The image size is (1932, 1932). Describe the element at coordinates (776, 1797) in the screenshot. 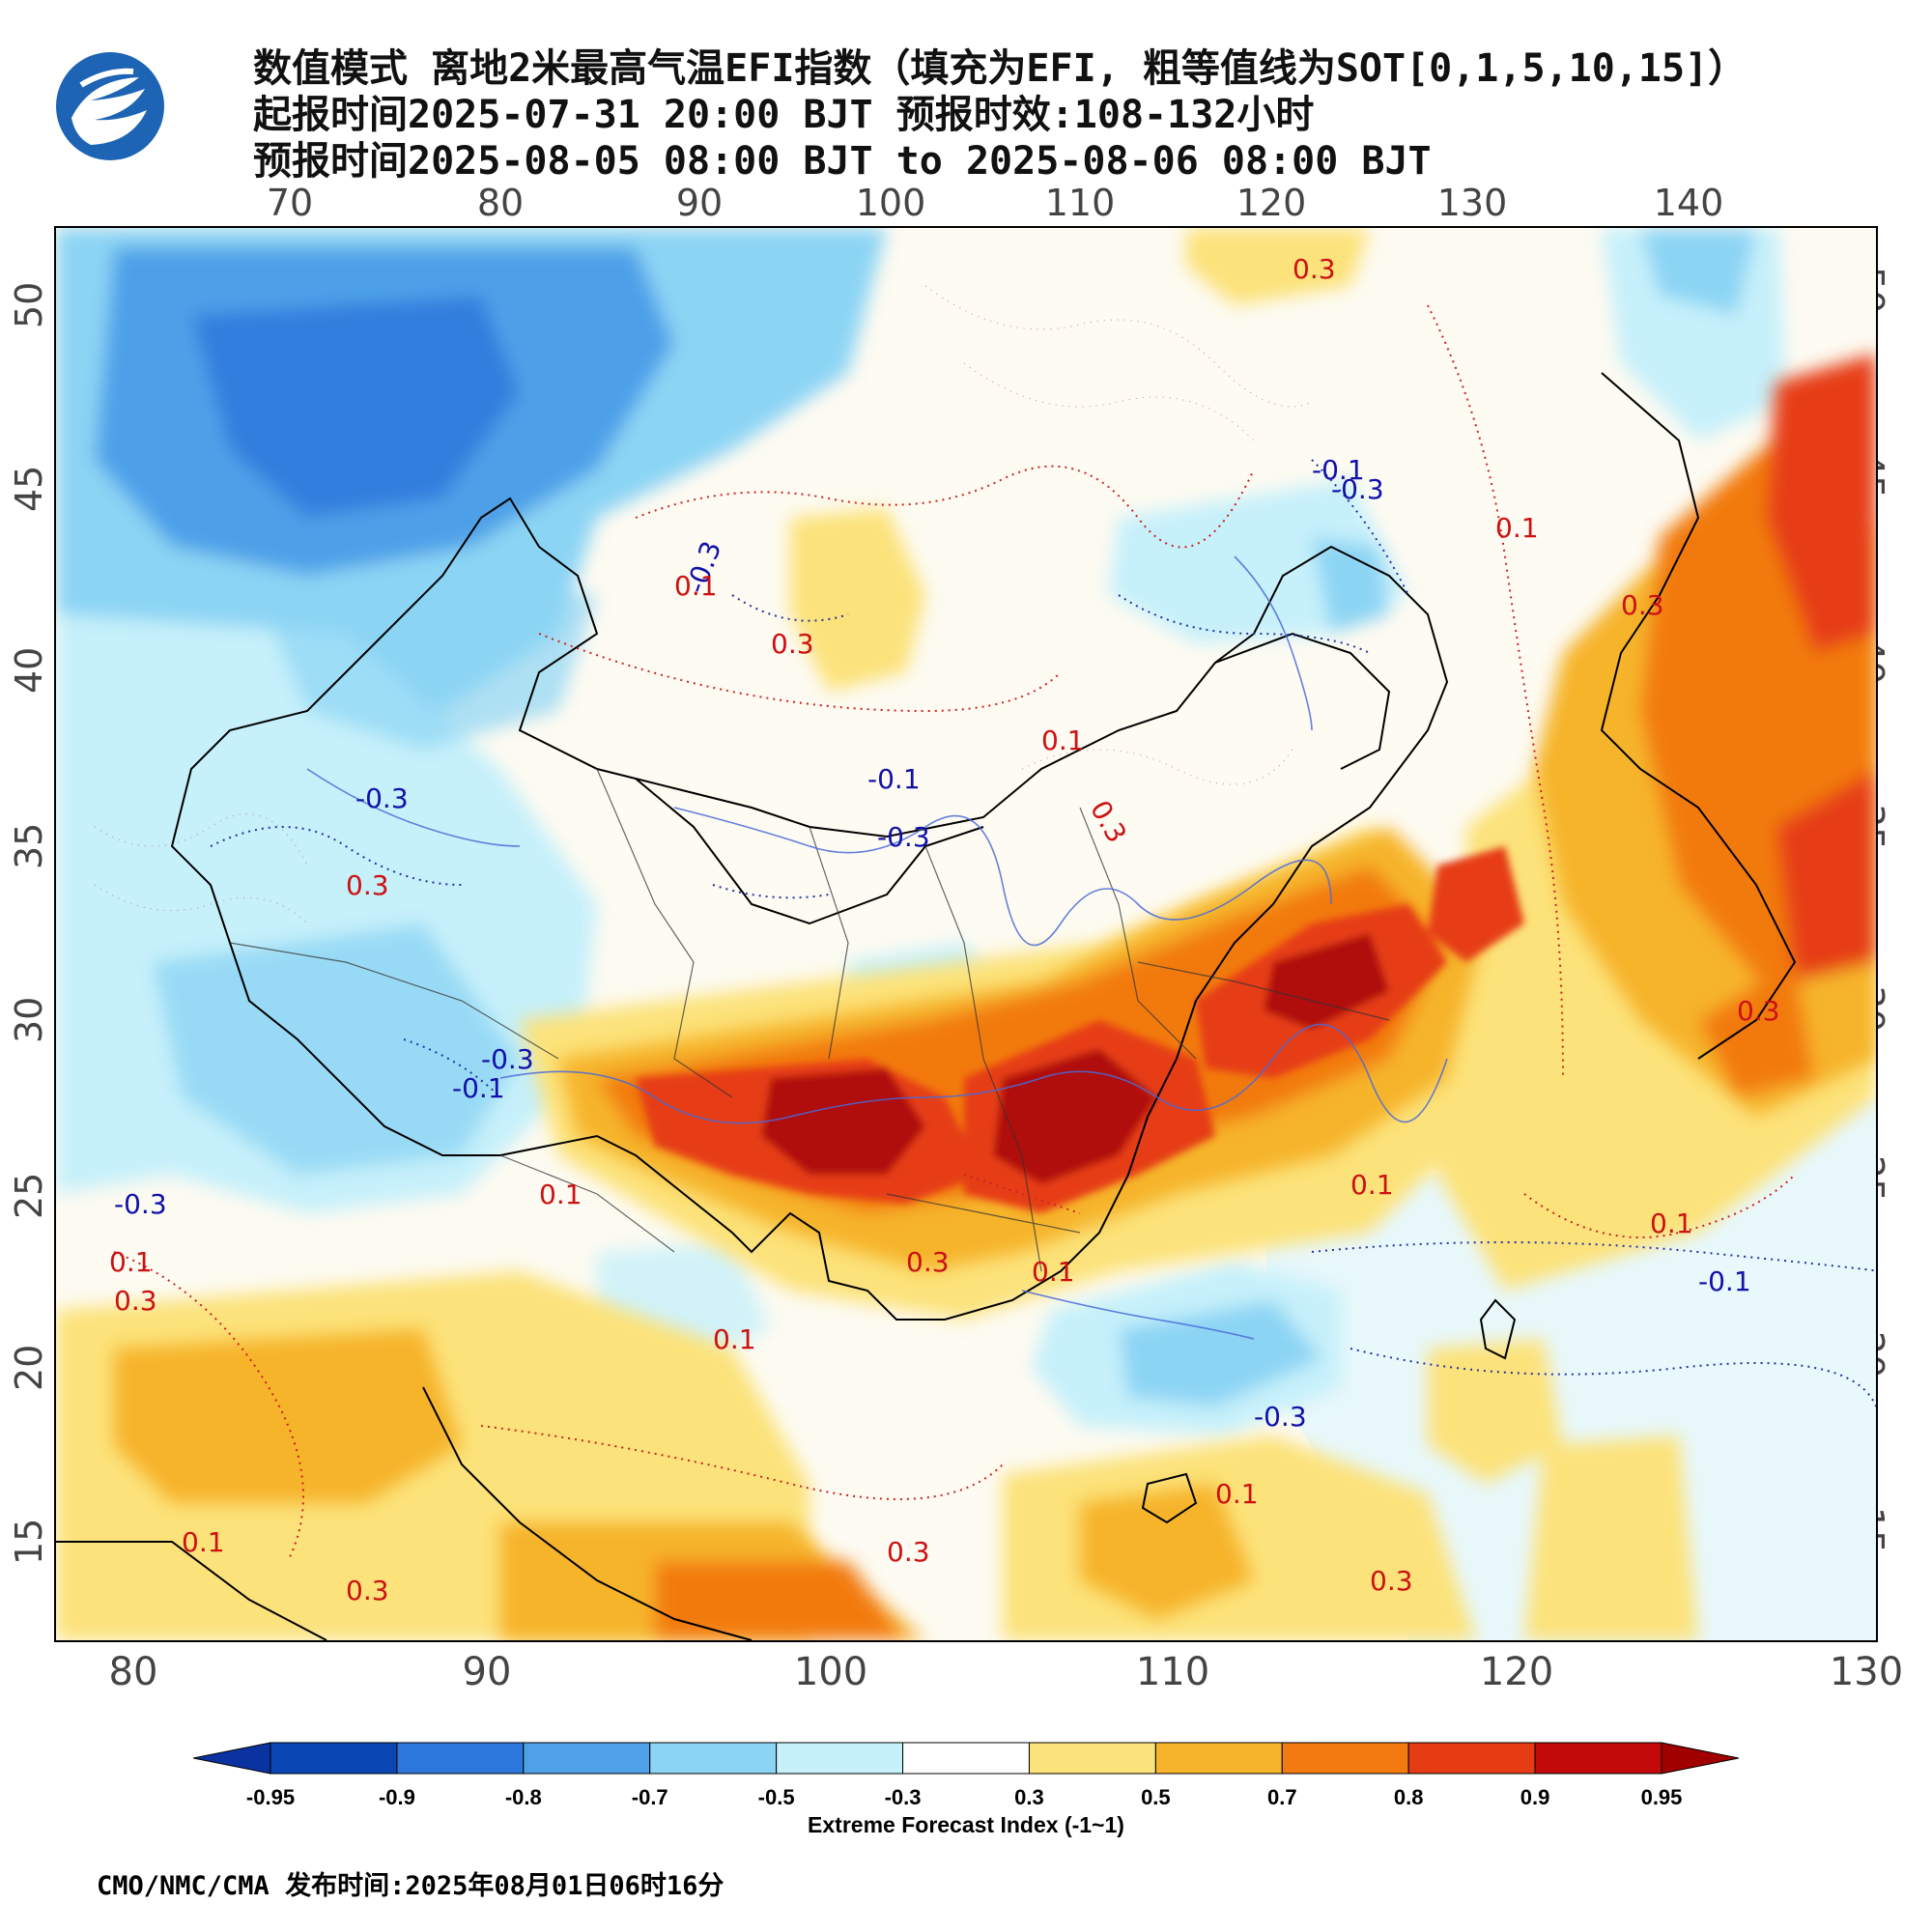

I see `colorbar-label: -0.5` at that location.